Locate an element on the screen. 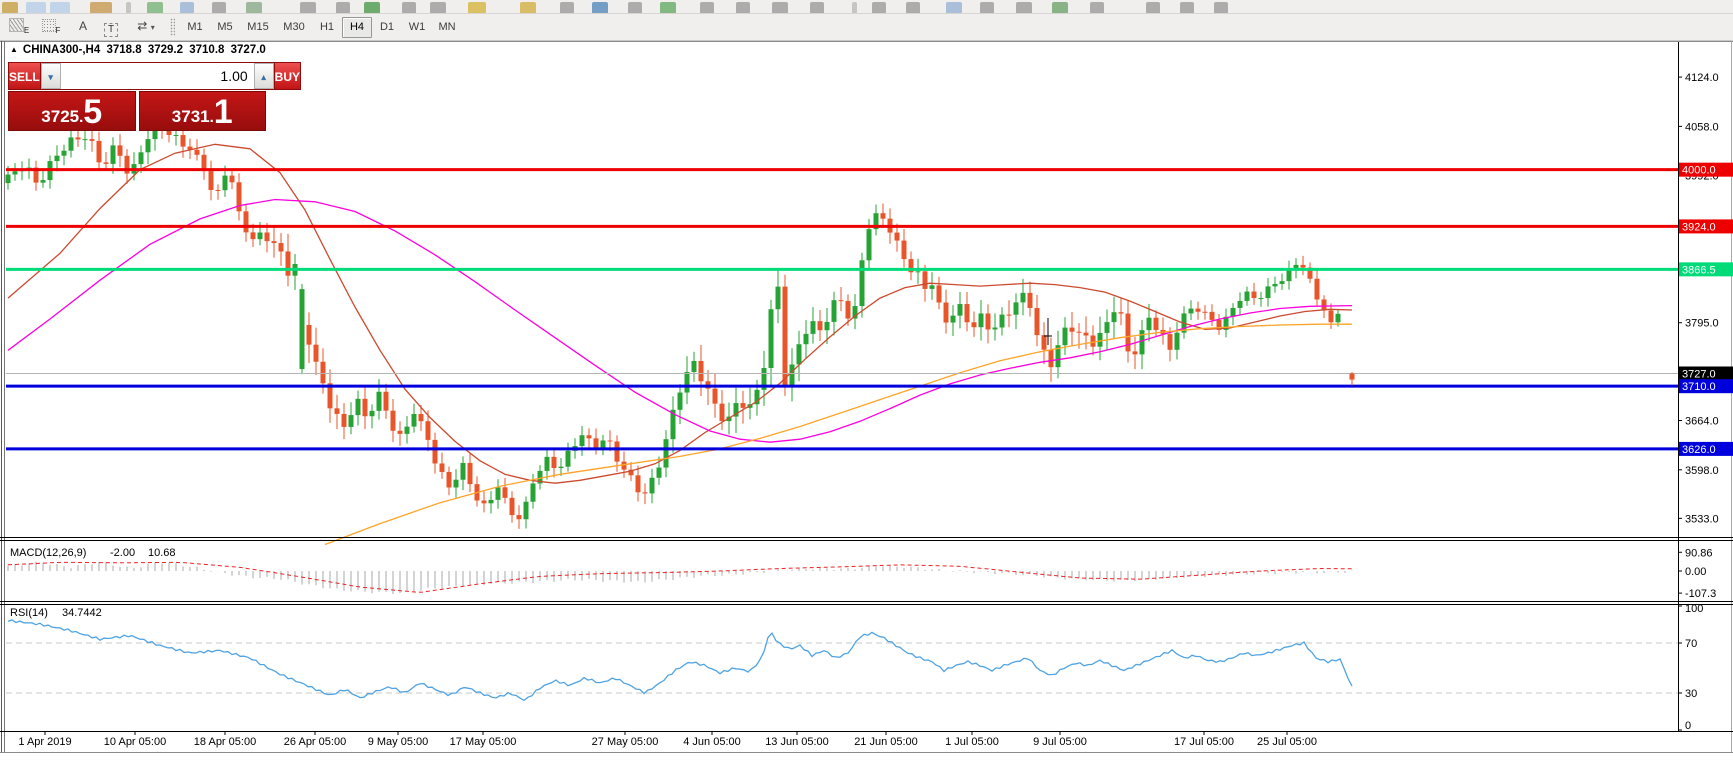  buy-price-panel: 3731. 1 is located at coordinates (202, 111).